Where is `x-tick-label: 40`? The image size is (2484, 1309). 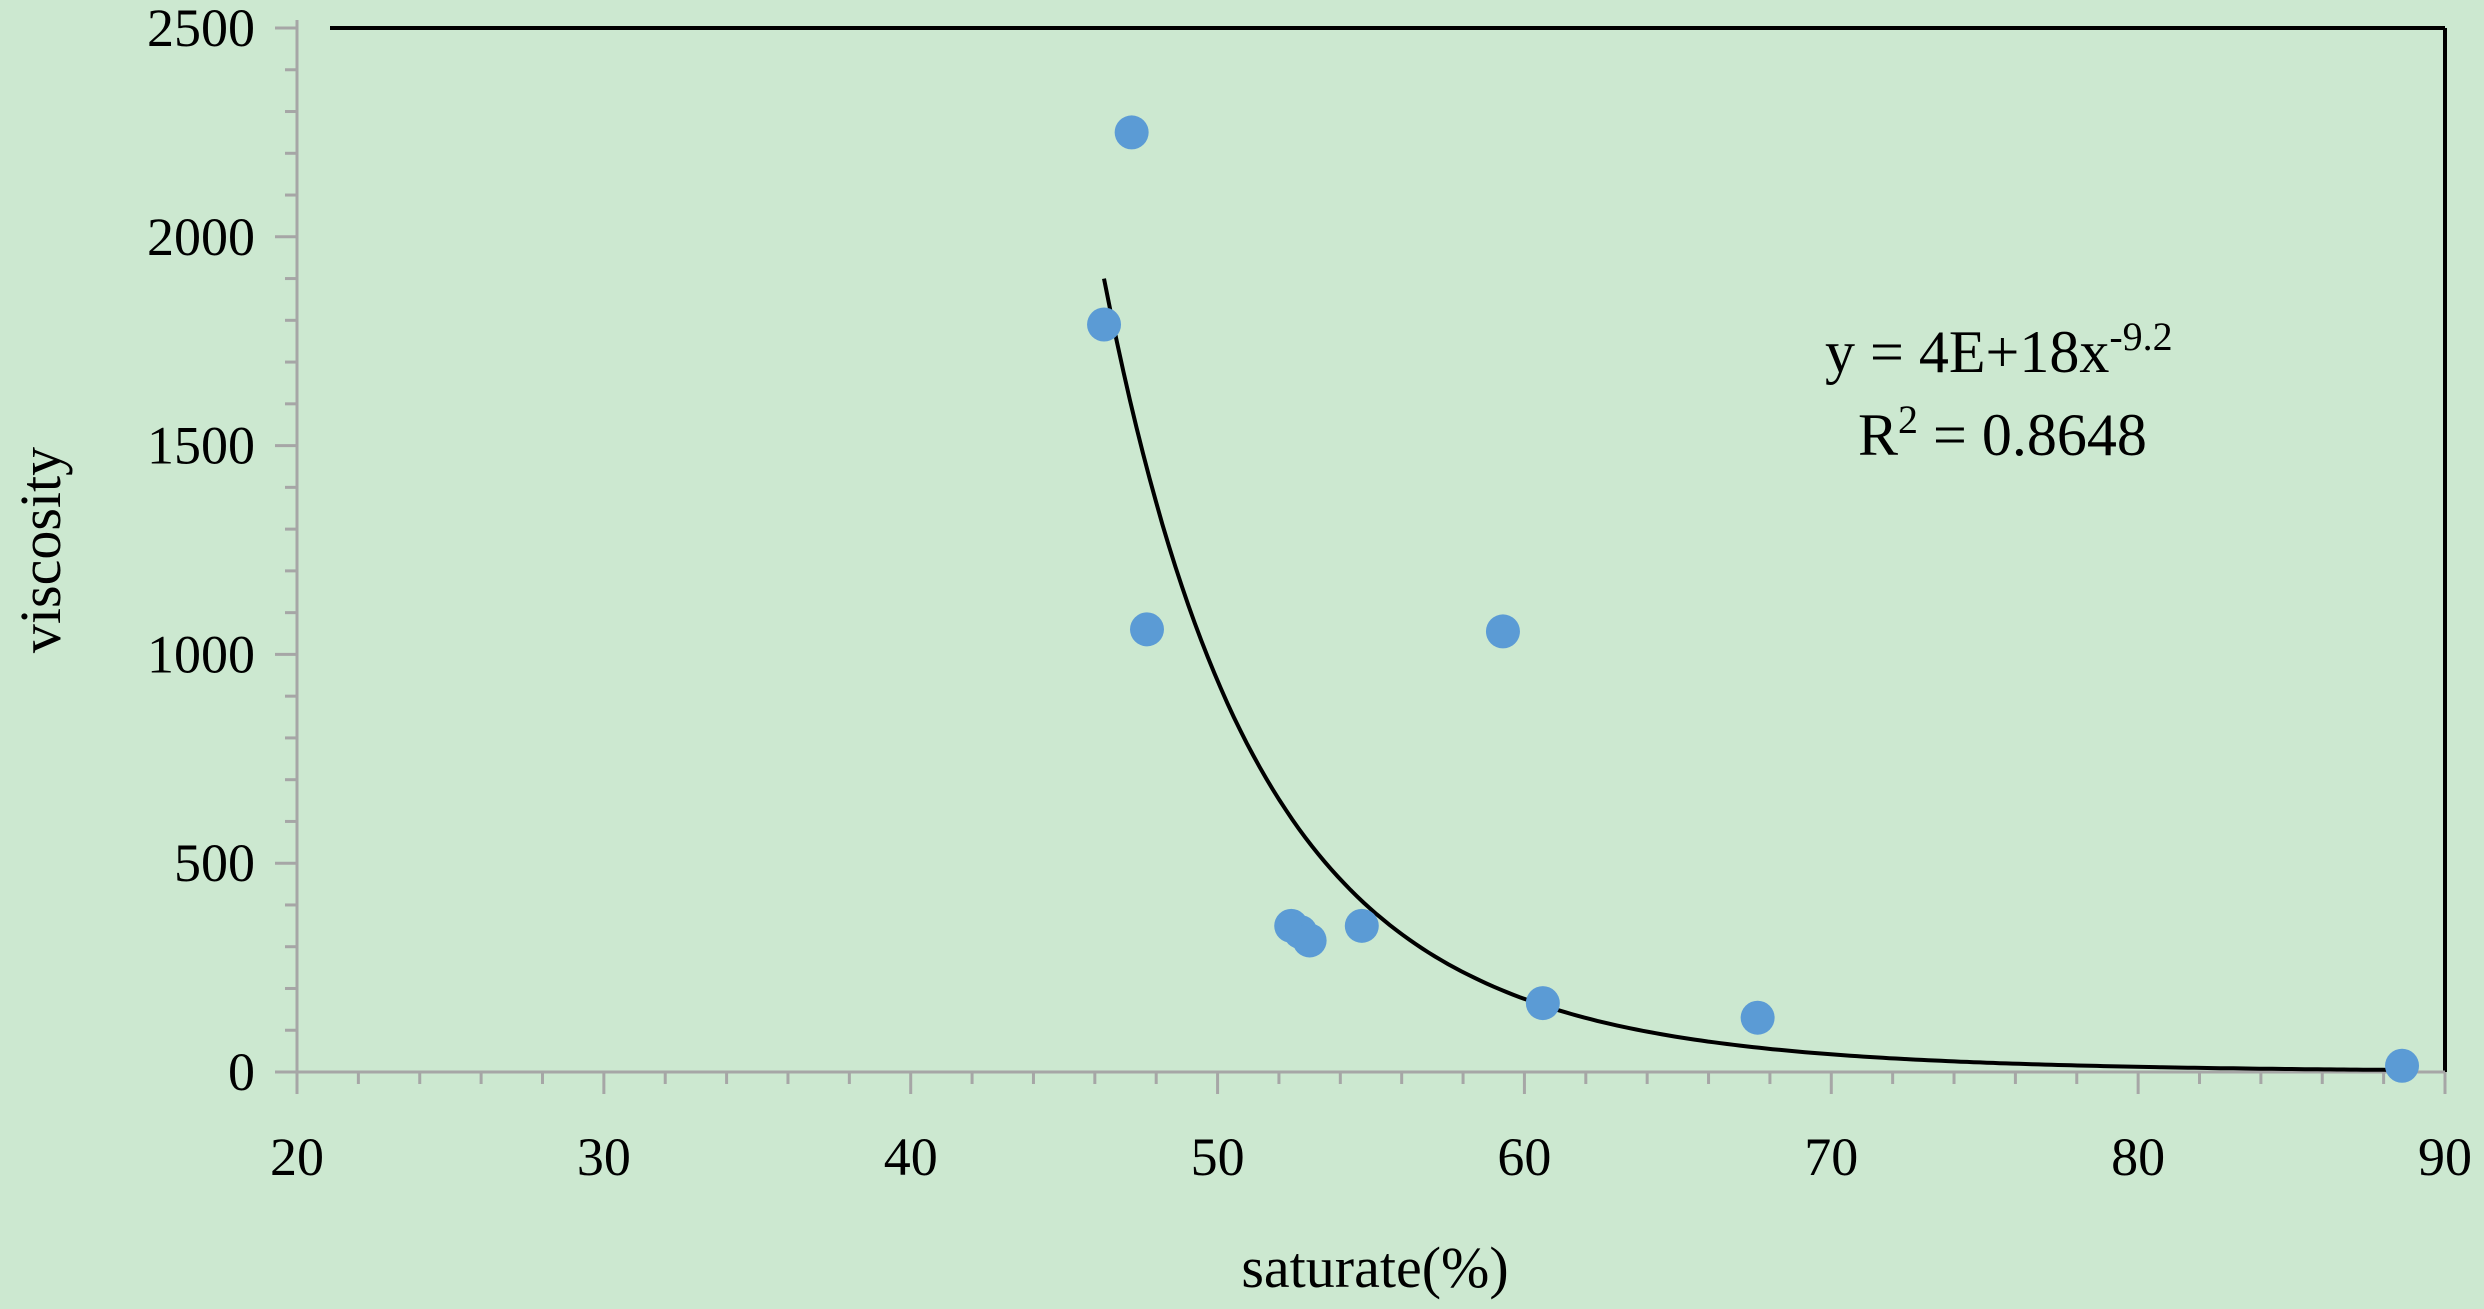
x-tick-label: 40 is located at coordinates (911, 1157).